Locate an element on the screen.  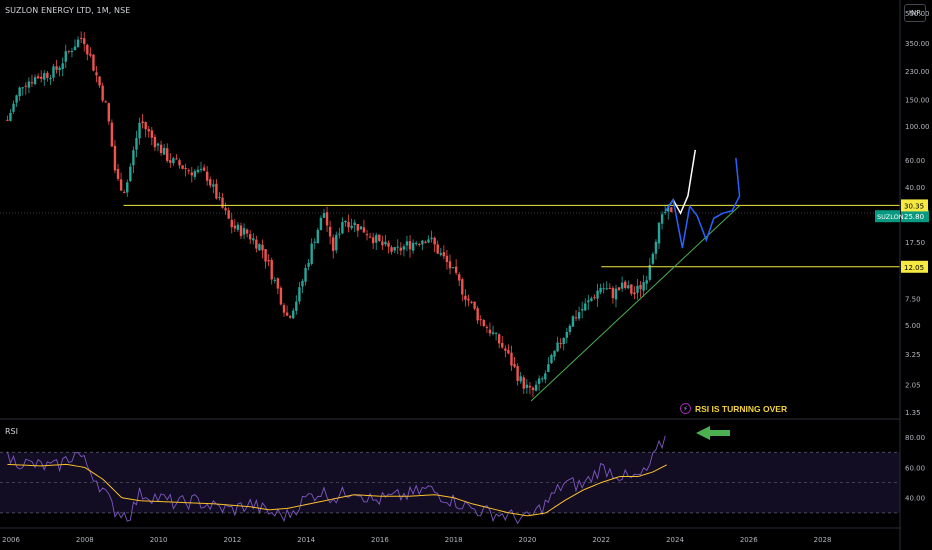
year-tick-label: 2022 is located at coordinates (601, 540).